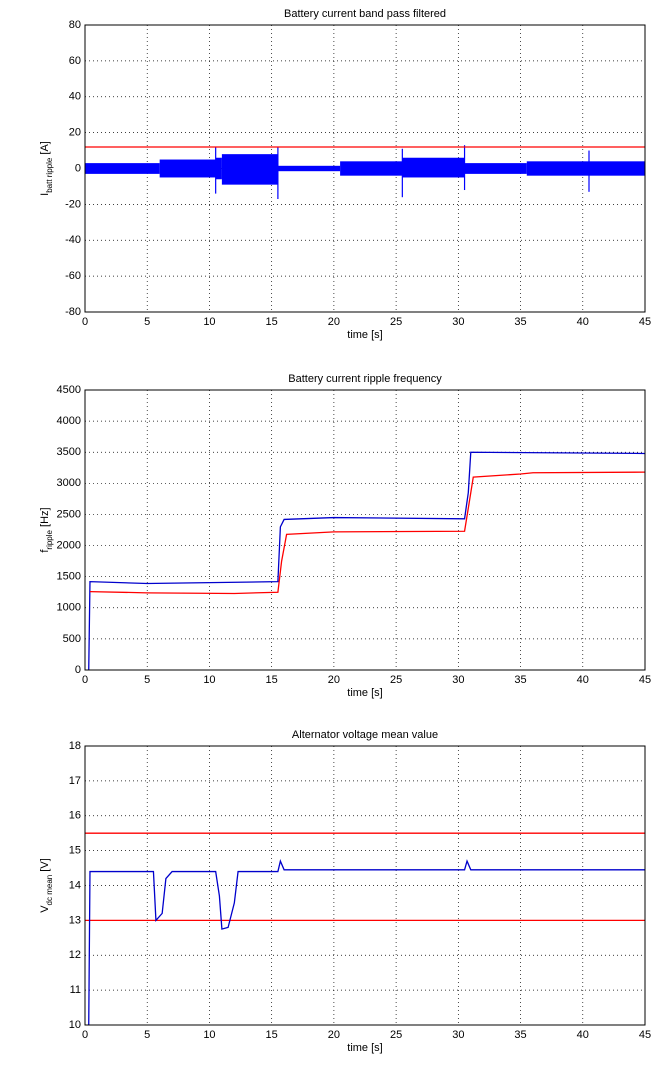  I want to click on y-tick-label: 1500, so click(69, 577).